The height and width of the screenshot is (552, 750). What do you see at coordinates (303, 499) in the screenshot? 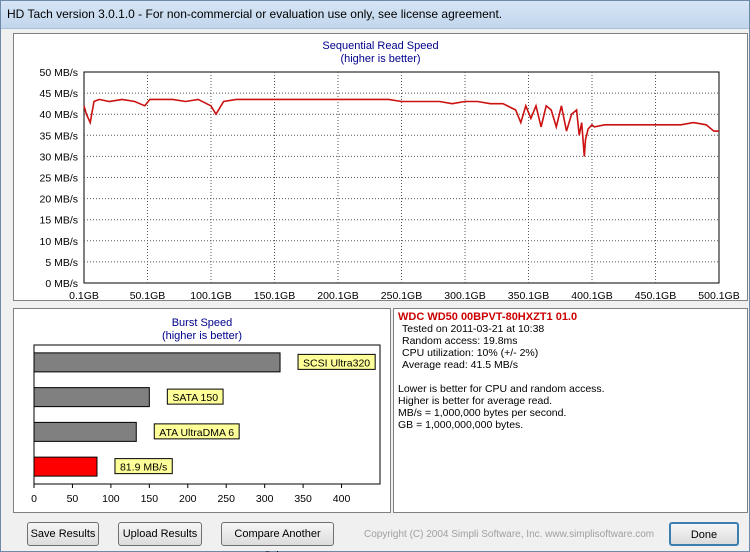
I see `burst-x-tick-label: 350` at bounding box center [303, 499].